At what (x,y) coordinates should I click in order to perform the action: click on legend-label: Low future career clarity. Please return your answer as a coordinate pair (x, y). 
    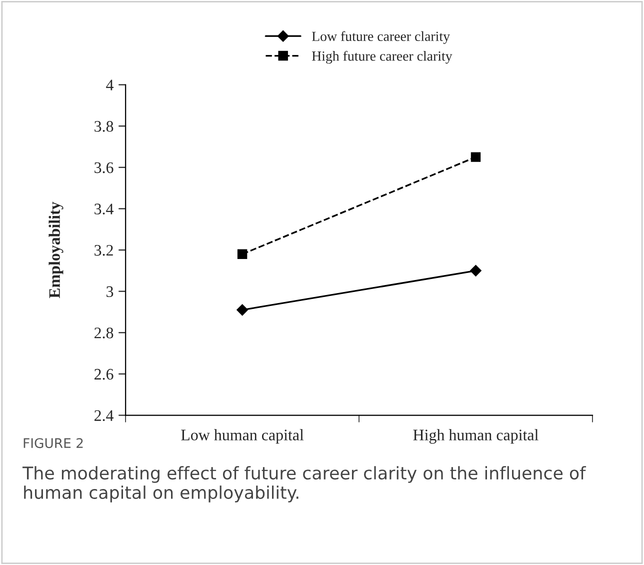
    Looking at the image, I should click on (381, 37).